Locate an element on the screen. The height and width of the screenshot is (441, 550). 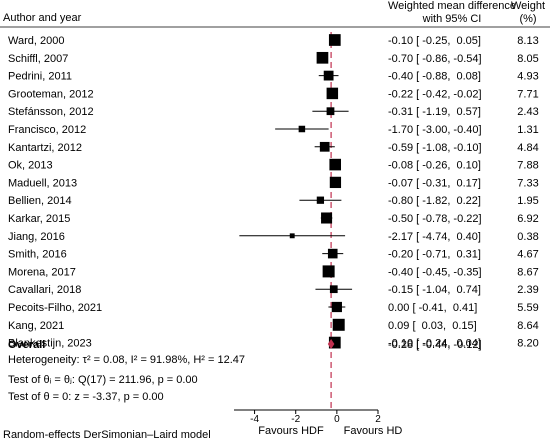
header-weight-line2: (%) is located at coordinates (527, 19).